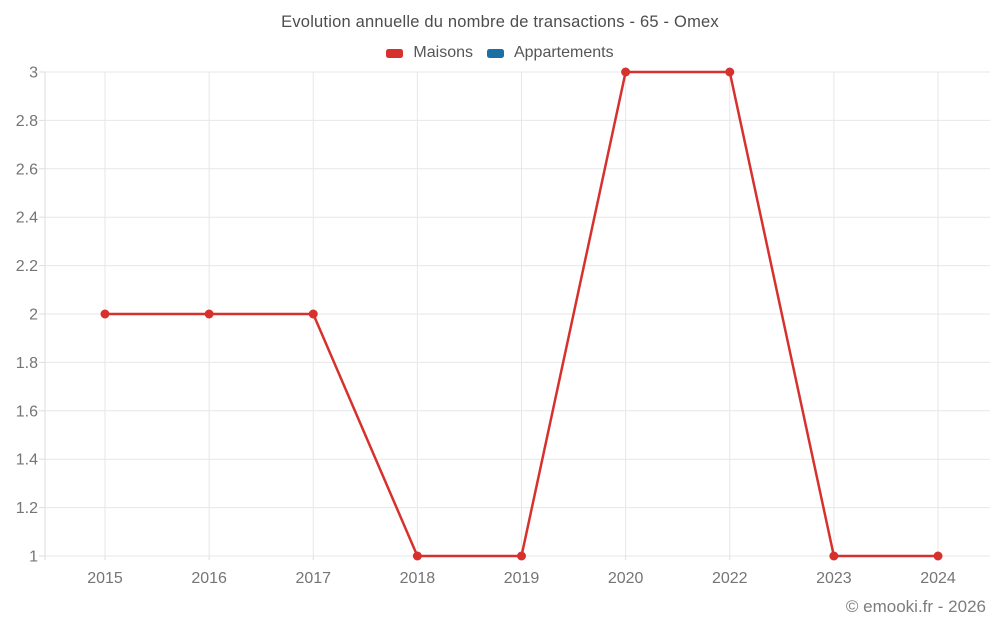 The height and width of the screenshot is (625, 1000). What do you see at coordinates (730, 578) in the screenshot?
I see `tick-label: 2022` at bounding box center [730, 578].